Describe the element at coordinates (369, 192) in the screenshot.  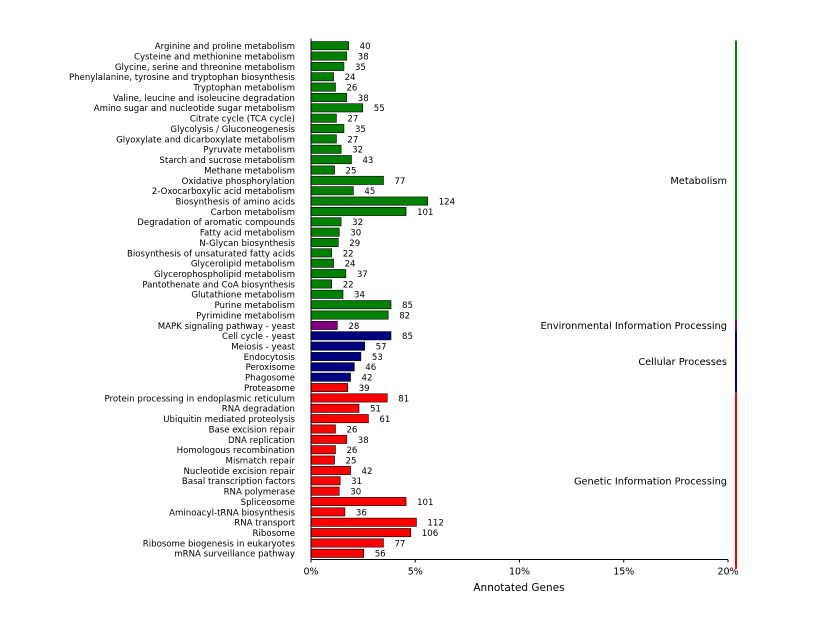
I see `value-label: 45` at that location.